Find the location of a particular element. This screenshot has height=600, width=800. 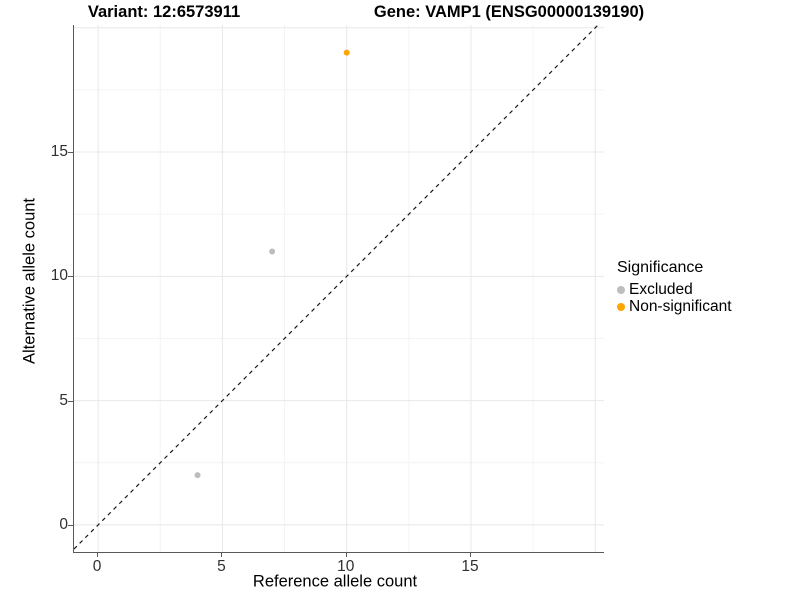

x-axis-title: Reference allele count is located at coordinates (335, 581).